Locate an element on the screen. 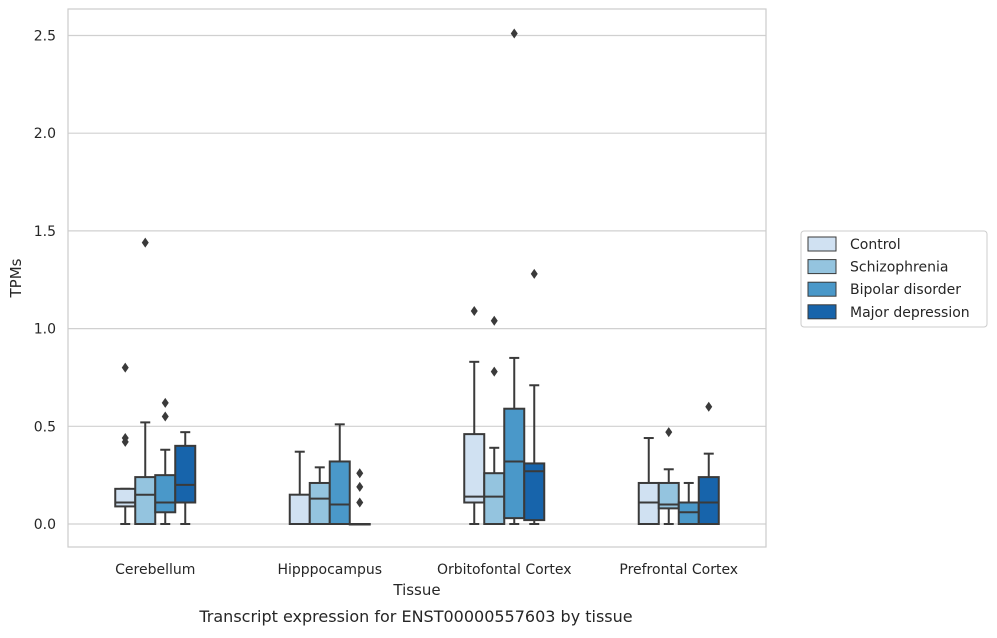 The width and height of the screenshot is (997, 638). y-axis-ticks: 0.0 0.5 1.0 1.5 2.0 2.5 is located at coordinates (45, 281).